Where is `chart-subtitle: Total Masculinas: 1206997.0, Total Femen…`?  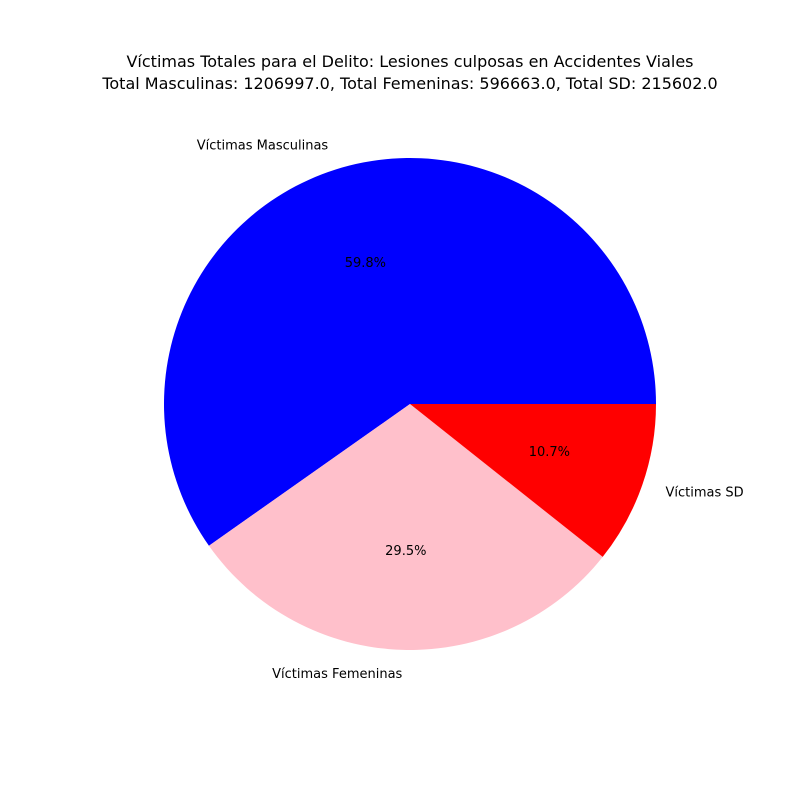 chart-subtitle: Total Masculinas: 1206997.0, Total Femen… is located at coordinates (409, 83).